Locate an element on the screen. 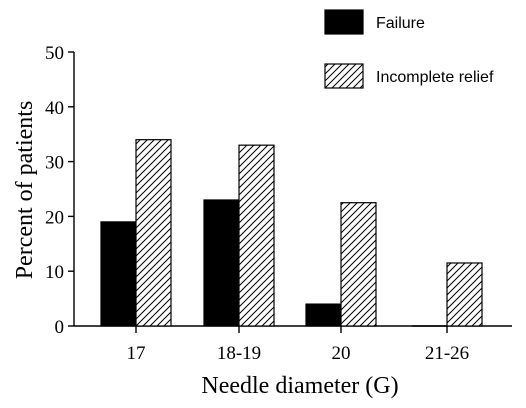 This screenshot has height=408, width=526. x-tick-label: 17 is located at coordinates (136, 353).